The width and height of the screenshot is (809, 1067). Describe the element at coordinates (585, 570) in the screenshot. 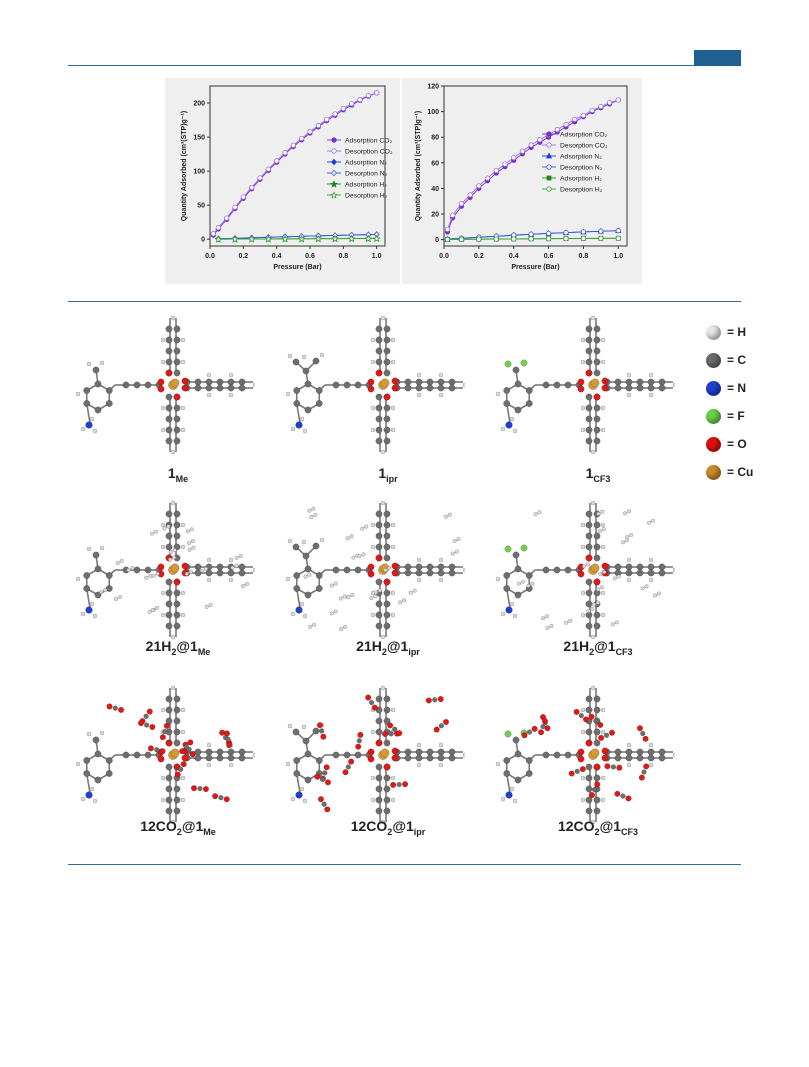

I see `atoms` at that location.